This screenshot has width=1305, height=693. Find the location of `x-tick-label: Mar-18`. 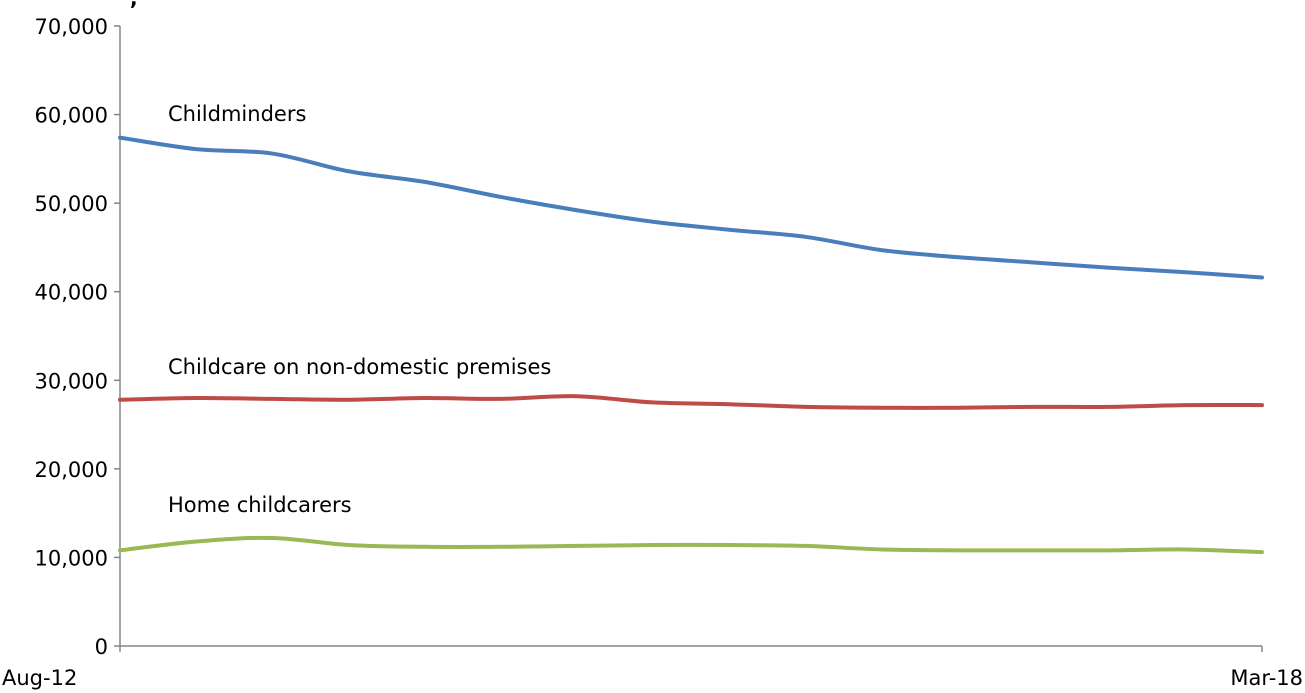

x-tick-label: Mar-18 is located at coordinates (1266, 678).